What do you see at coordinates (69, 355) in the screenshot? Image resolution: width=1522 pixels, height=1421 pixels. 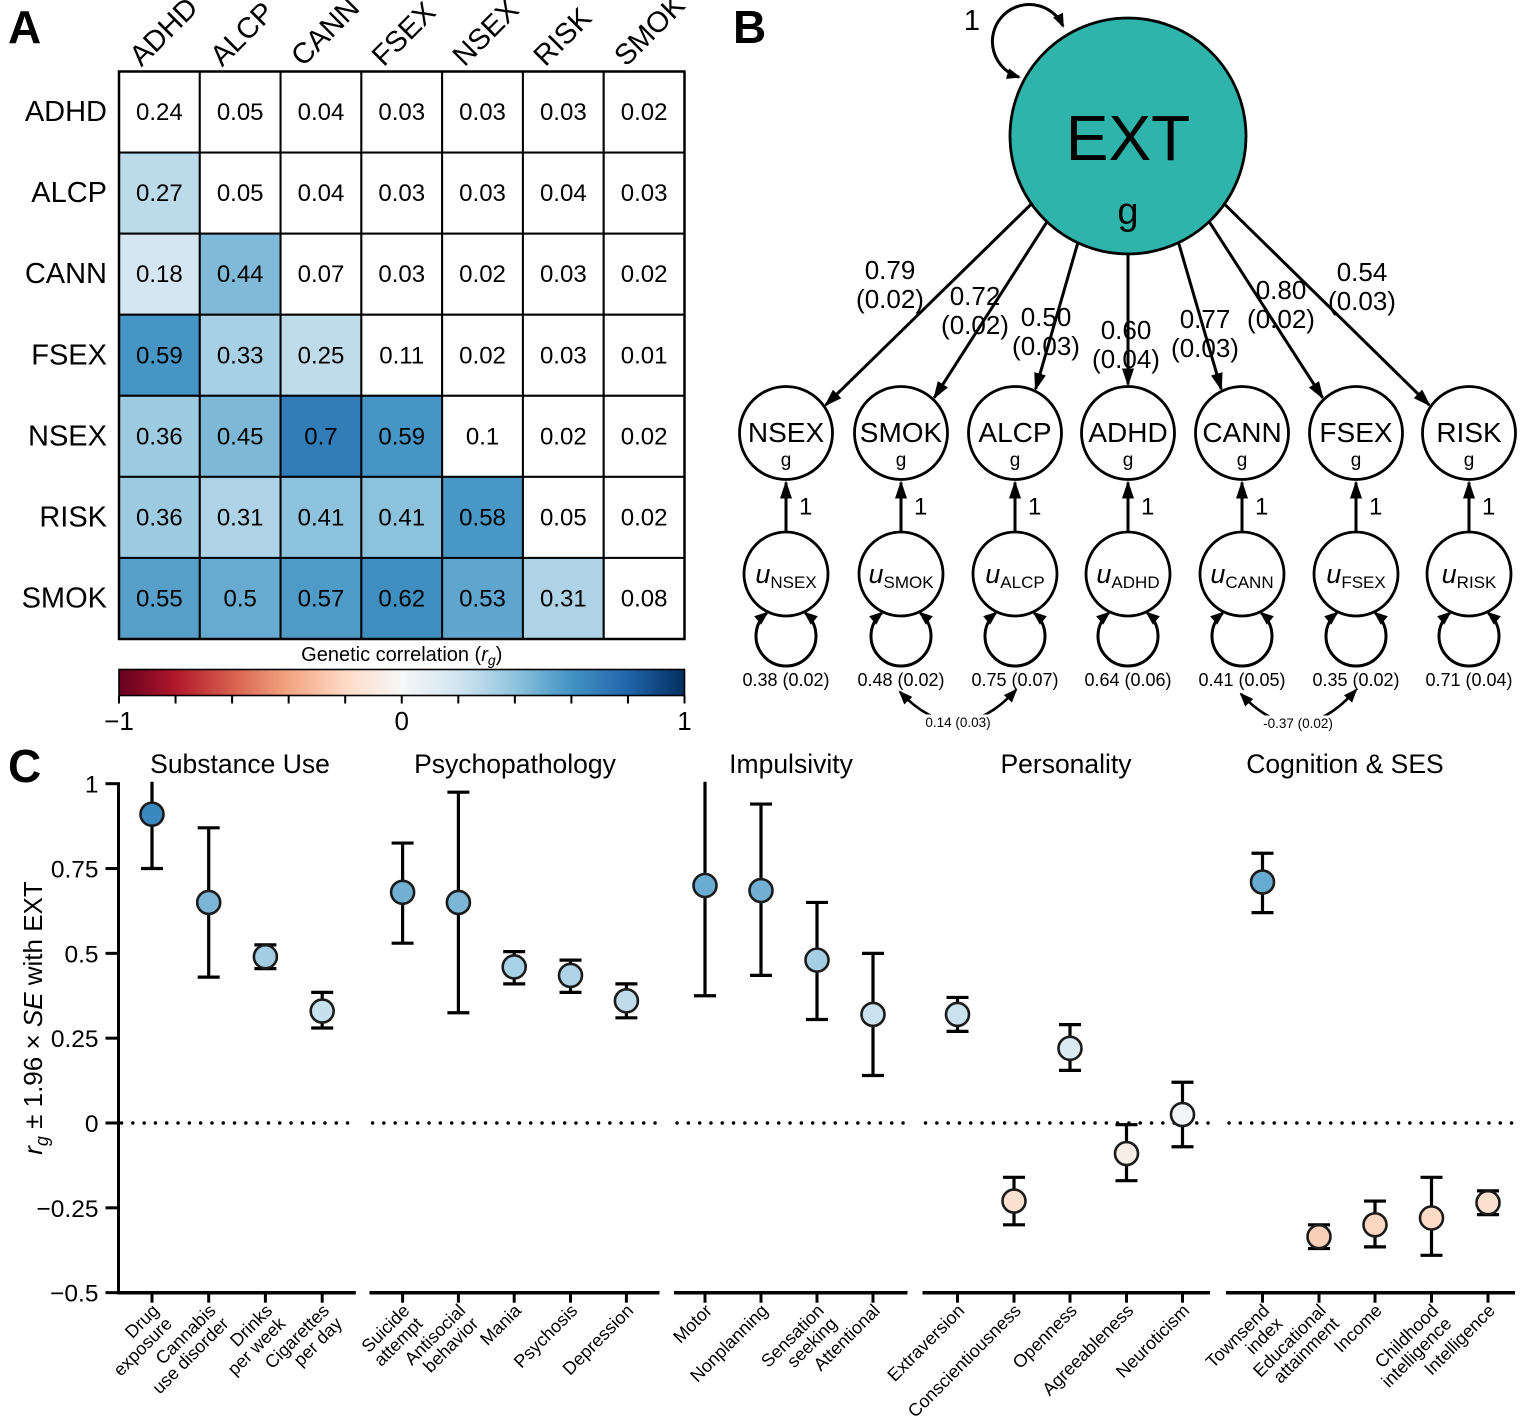 I see `heatmap-row-label: FSEX` at bounding box center [69, 355].